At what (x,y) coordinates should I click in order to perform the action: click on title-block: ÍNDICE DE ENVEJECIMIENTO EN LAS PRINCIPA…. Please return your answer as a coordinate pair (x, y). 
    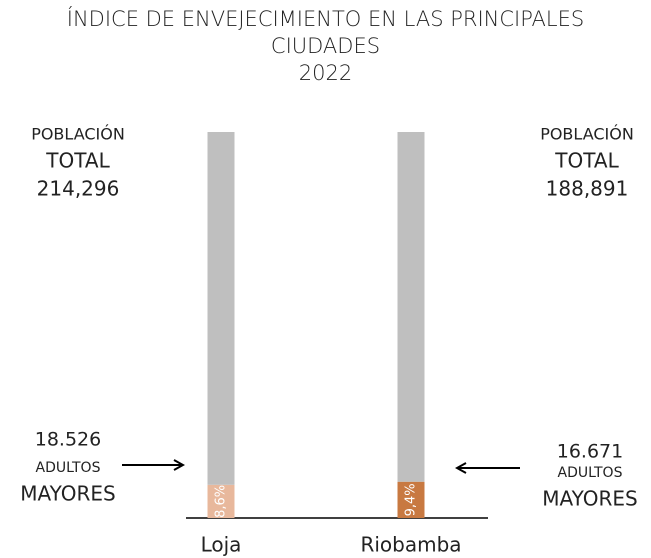
    Looking at the image, I should click on (325, 46).